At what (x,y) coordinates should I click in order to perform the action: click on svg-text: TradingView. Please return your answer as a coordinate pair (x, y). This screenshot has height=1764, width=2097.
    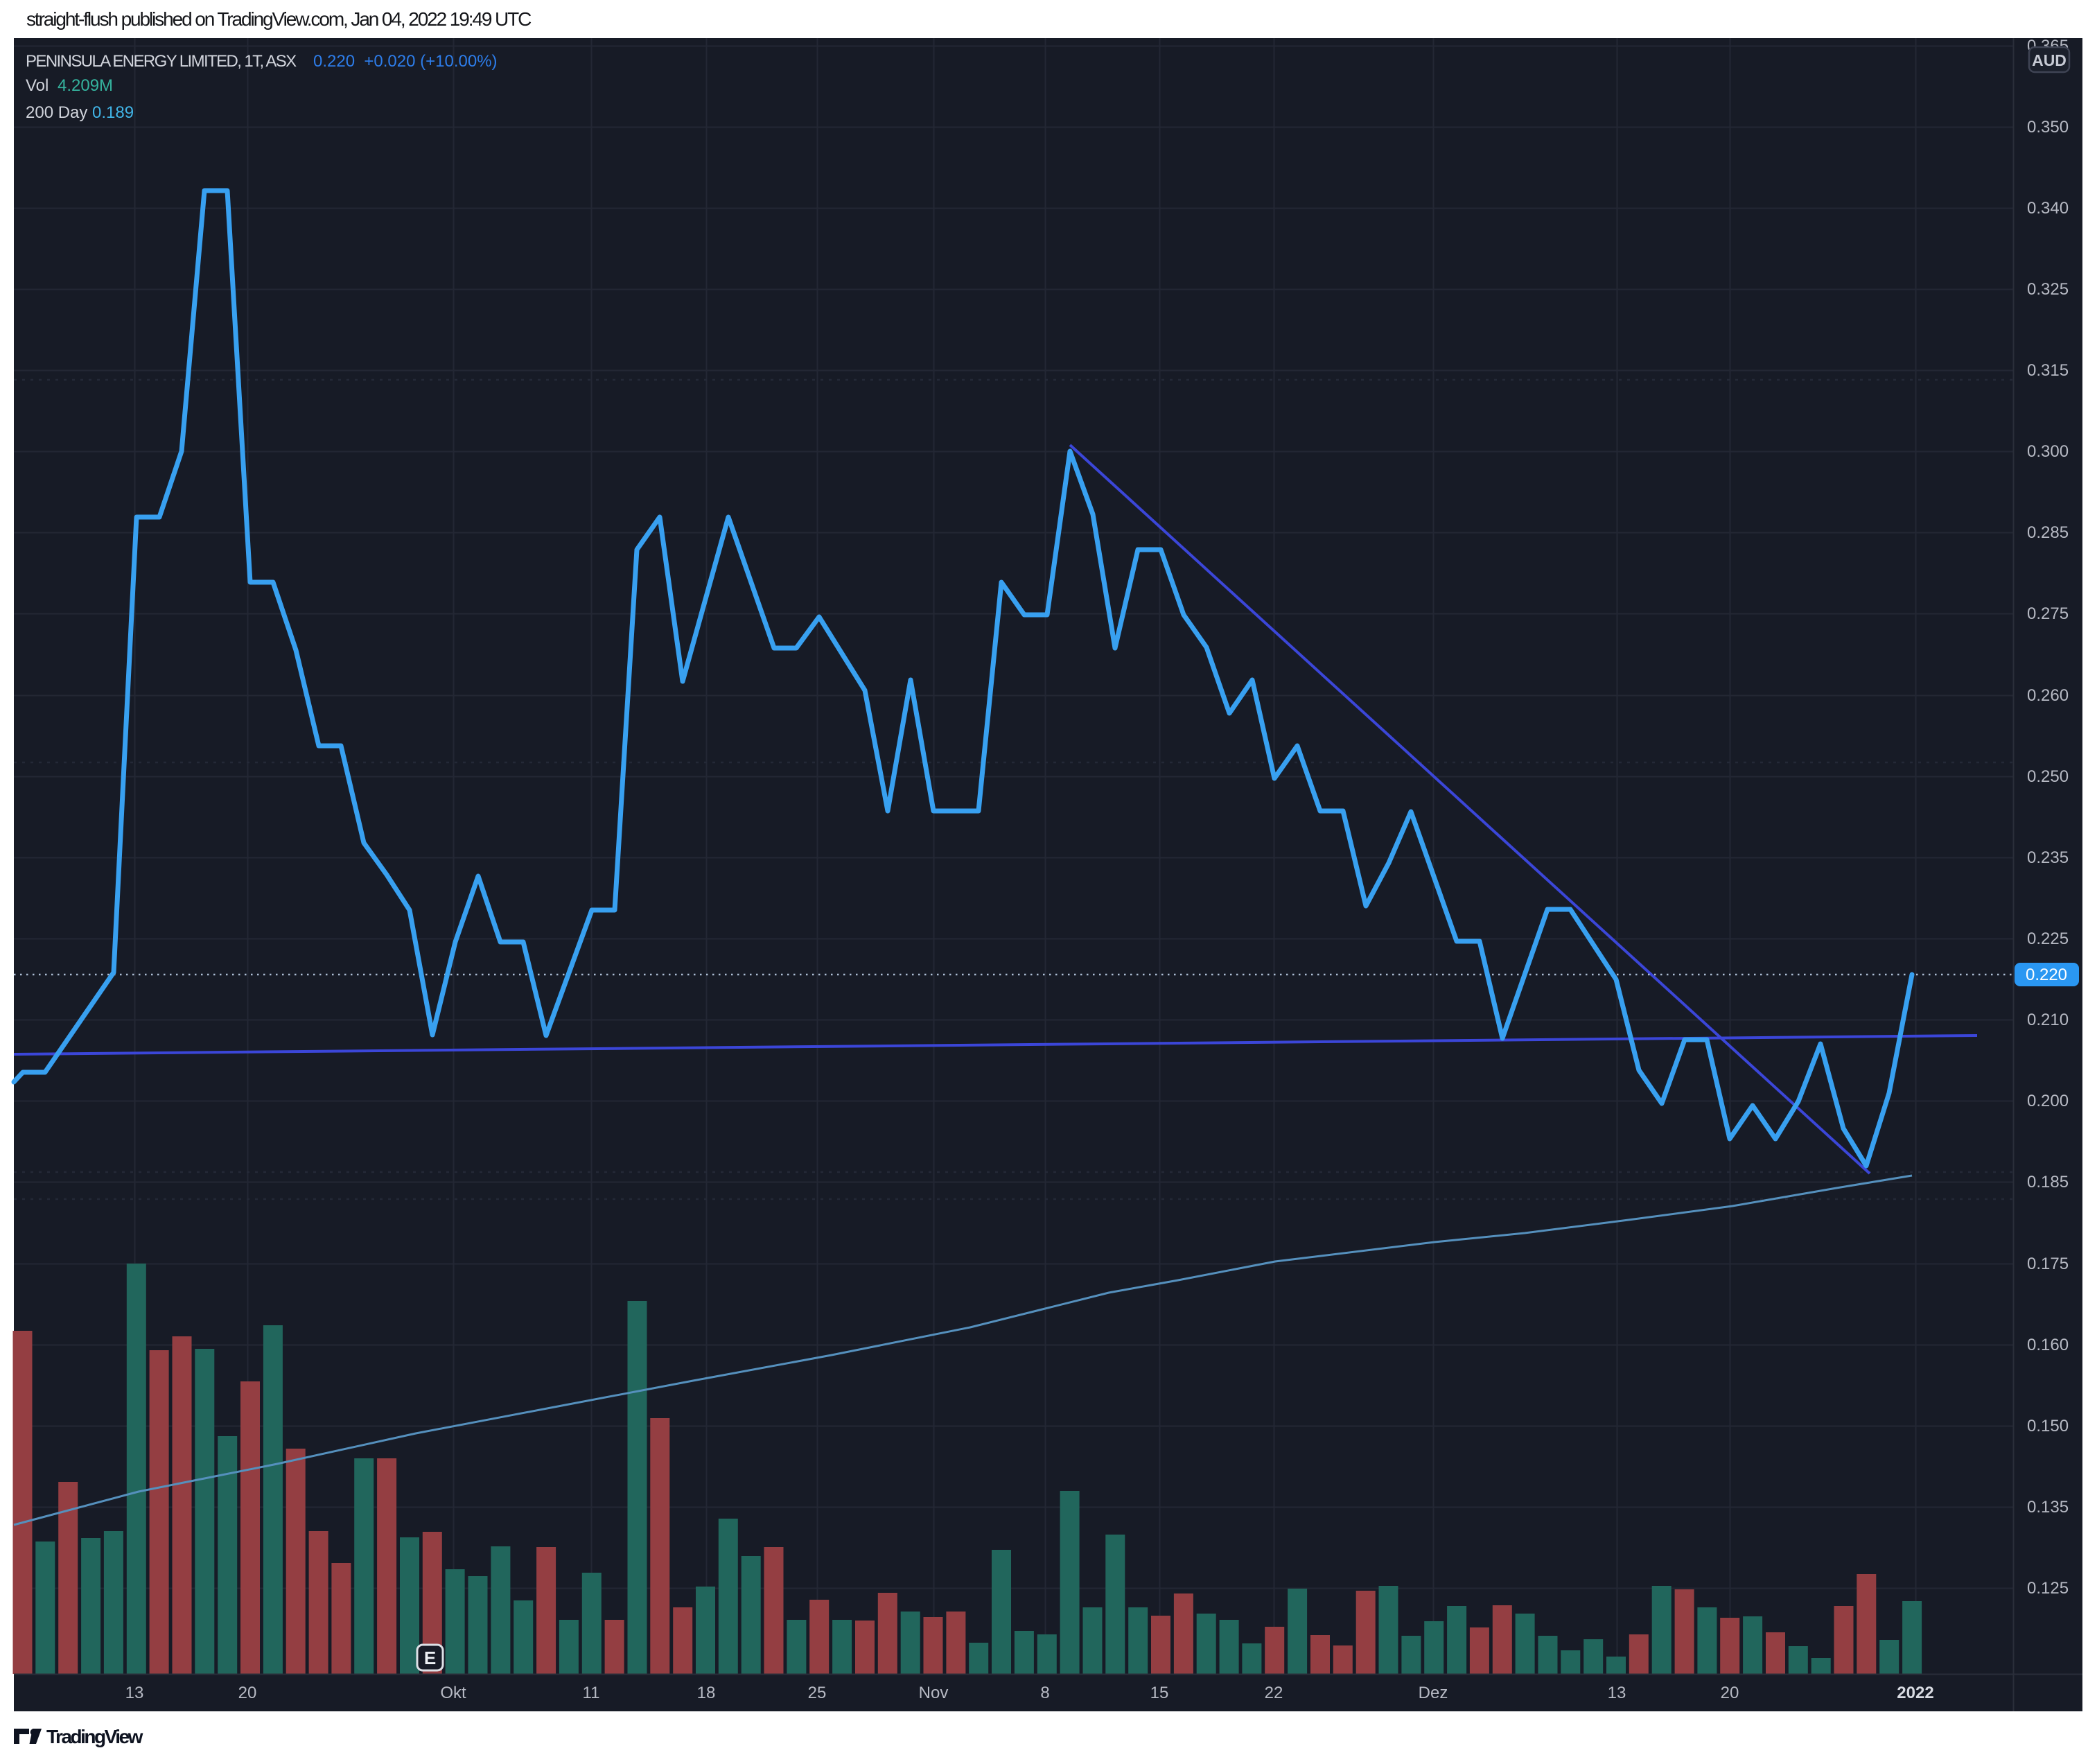
    Looking at the image, I should click on (94, 1736).